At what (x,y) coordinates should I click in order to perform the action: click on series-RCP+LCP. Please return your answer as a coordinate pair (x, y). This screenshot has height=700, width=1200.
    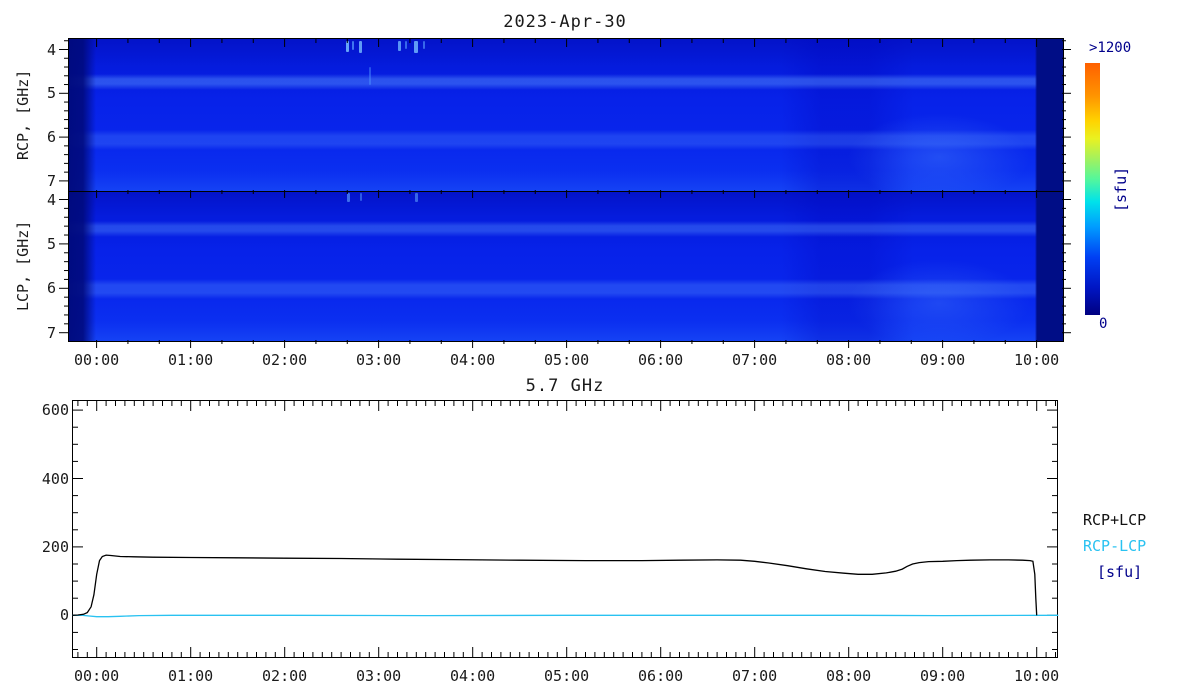
    Looking at the image, I should click on (555, 585).